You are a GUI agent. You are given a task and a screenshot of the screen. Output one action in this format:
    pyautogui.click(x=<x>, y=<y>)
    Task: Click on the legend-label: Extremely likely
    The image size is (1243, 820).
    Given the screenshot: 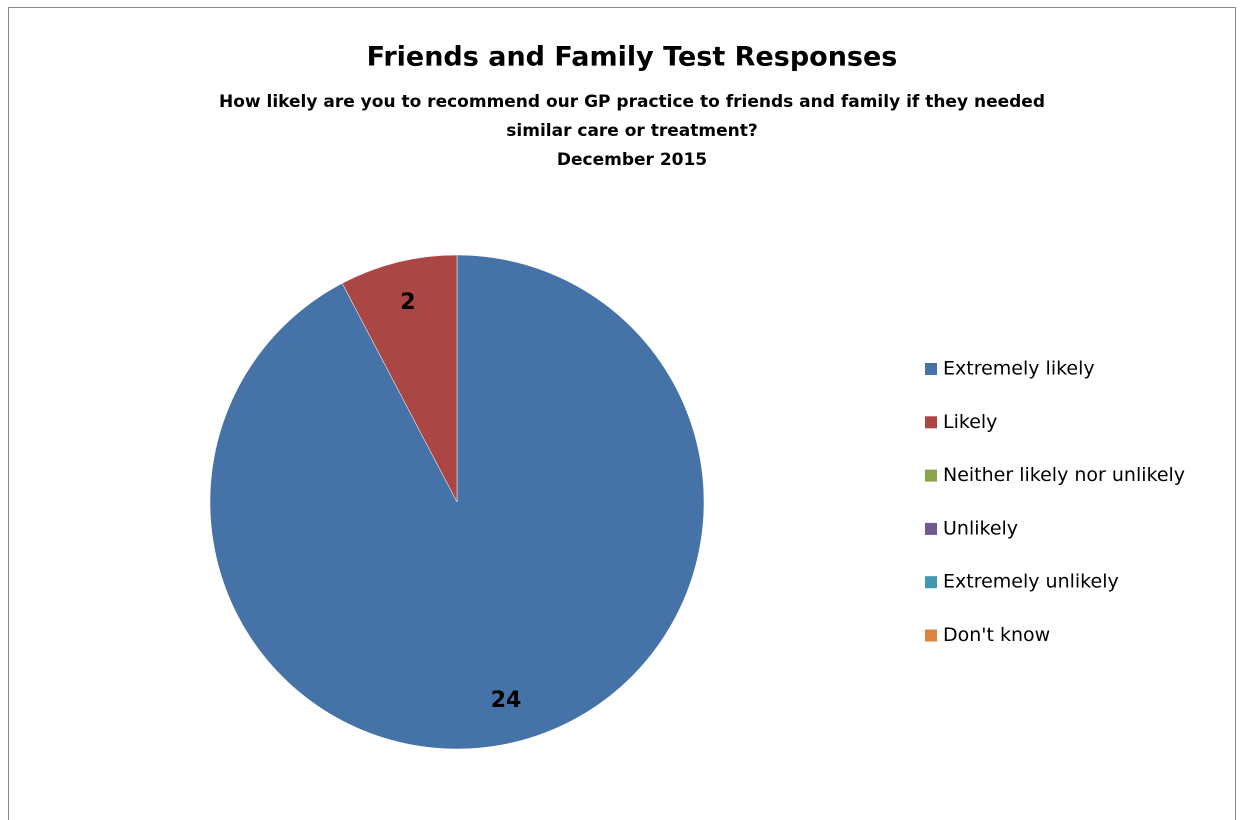 What is the action you would take?
    pyautogui.click(x=1019, y=369)
    